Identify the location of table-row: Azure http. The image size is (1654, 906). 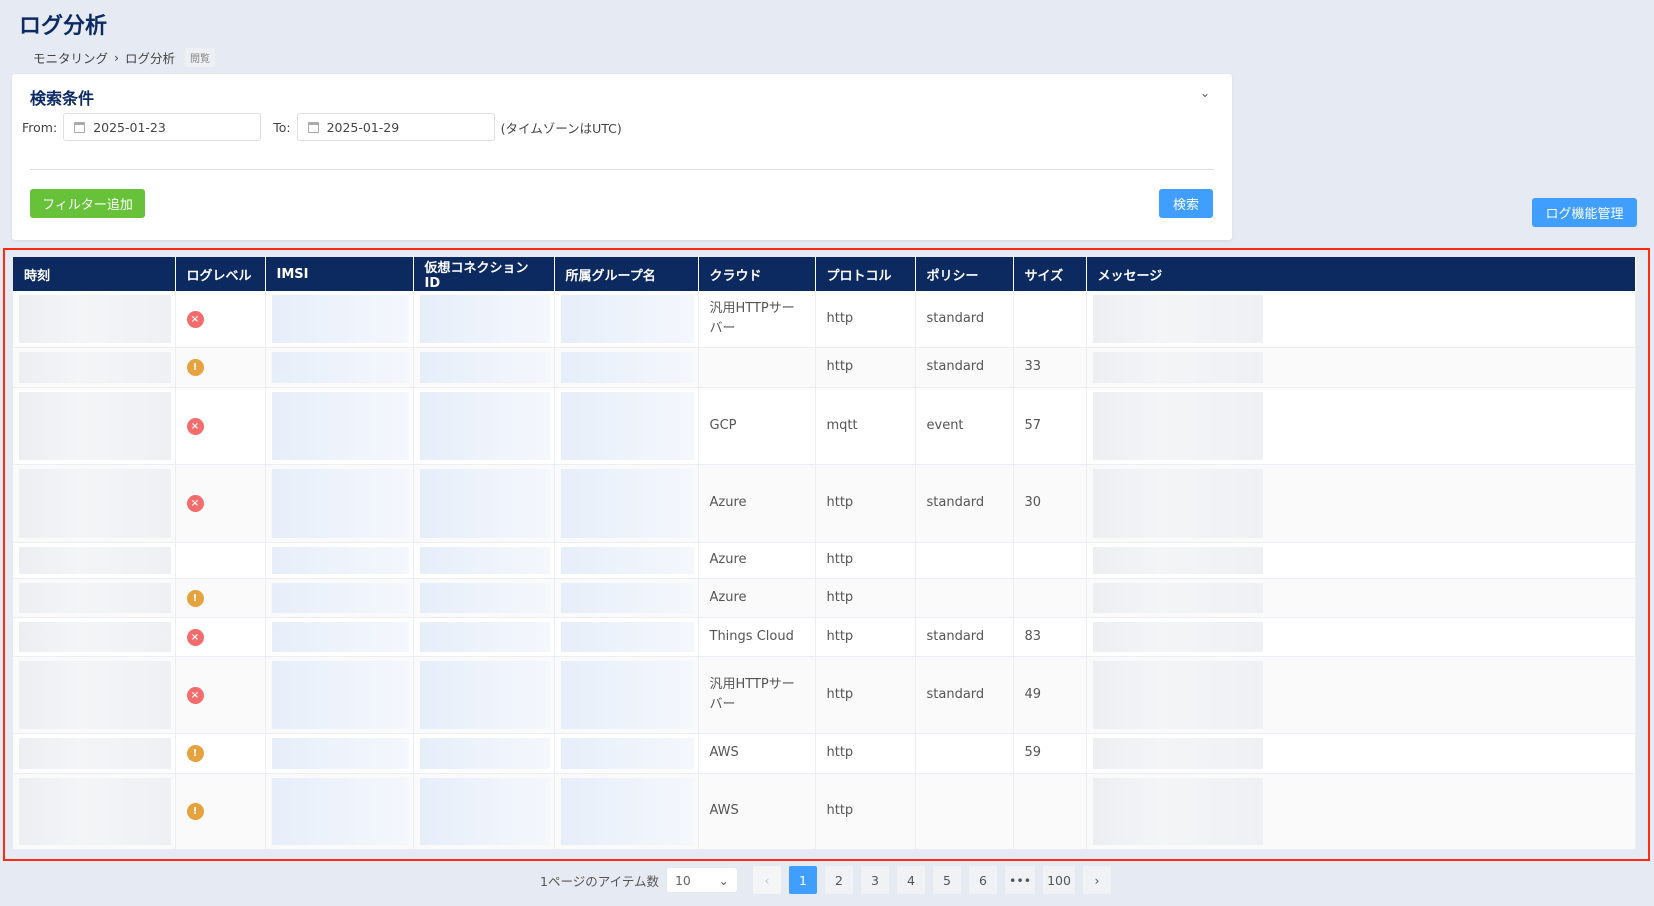
(824, 560).